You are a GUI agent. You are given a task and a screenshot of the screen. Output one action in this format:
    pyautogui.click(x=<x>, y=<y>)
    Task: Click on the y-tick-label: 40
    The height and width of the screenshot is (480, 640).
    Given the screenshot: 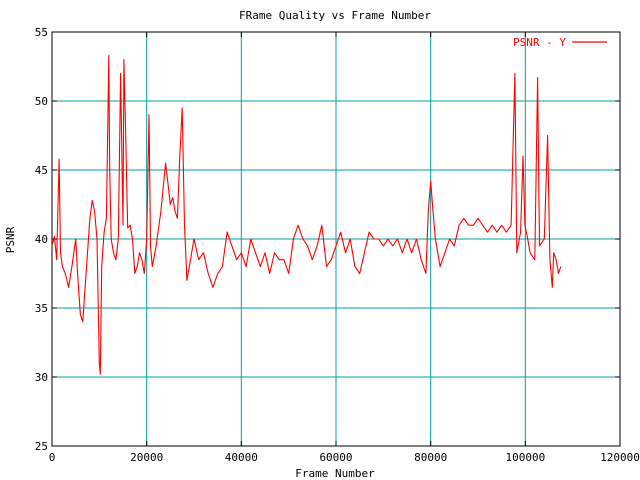 What is the action you would take?
    pyautogui.click(x=41, y=239)
    